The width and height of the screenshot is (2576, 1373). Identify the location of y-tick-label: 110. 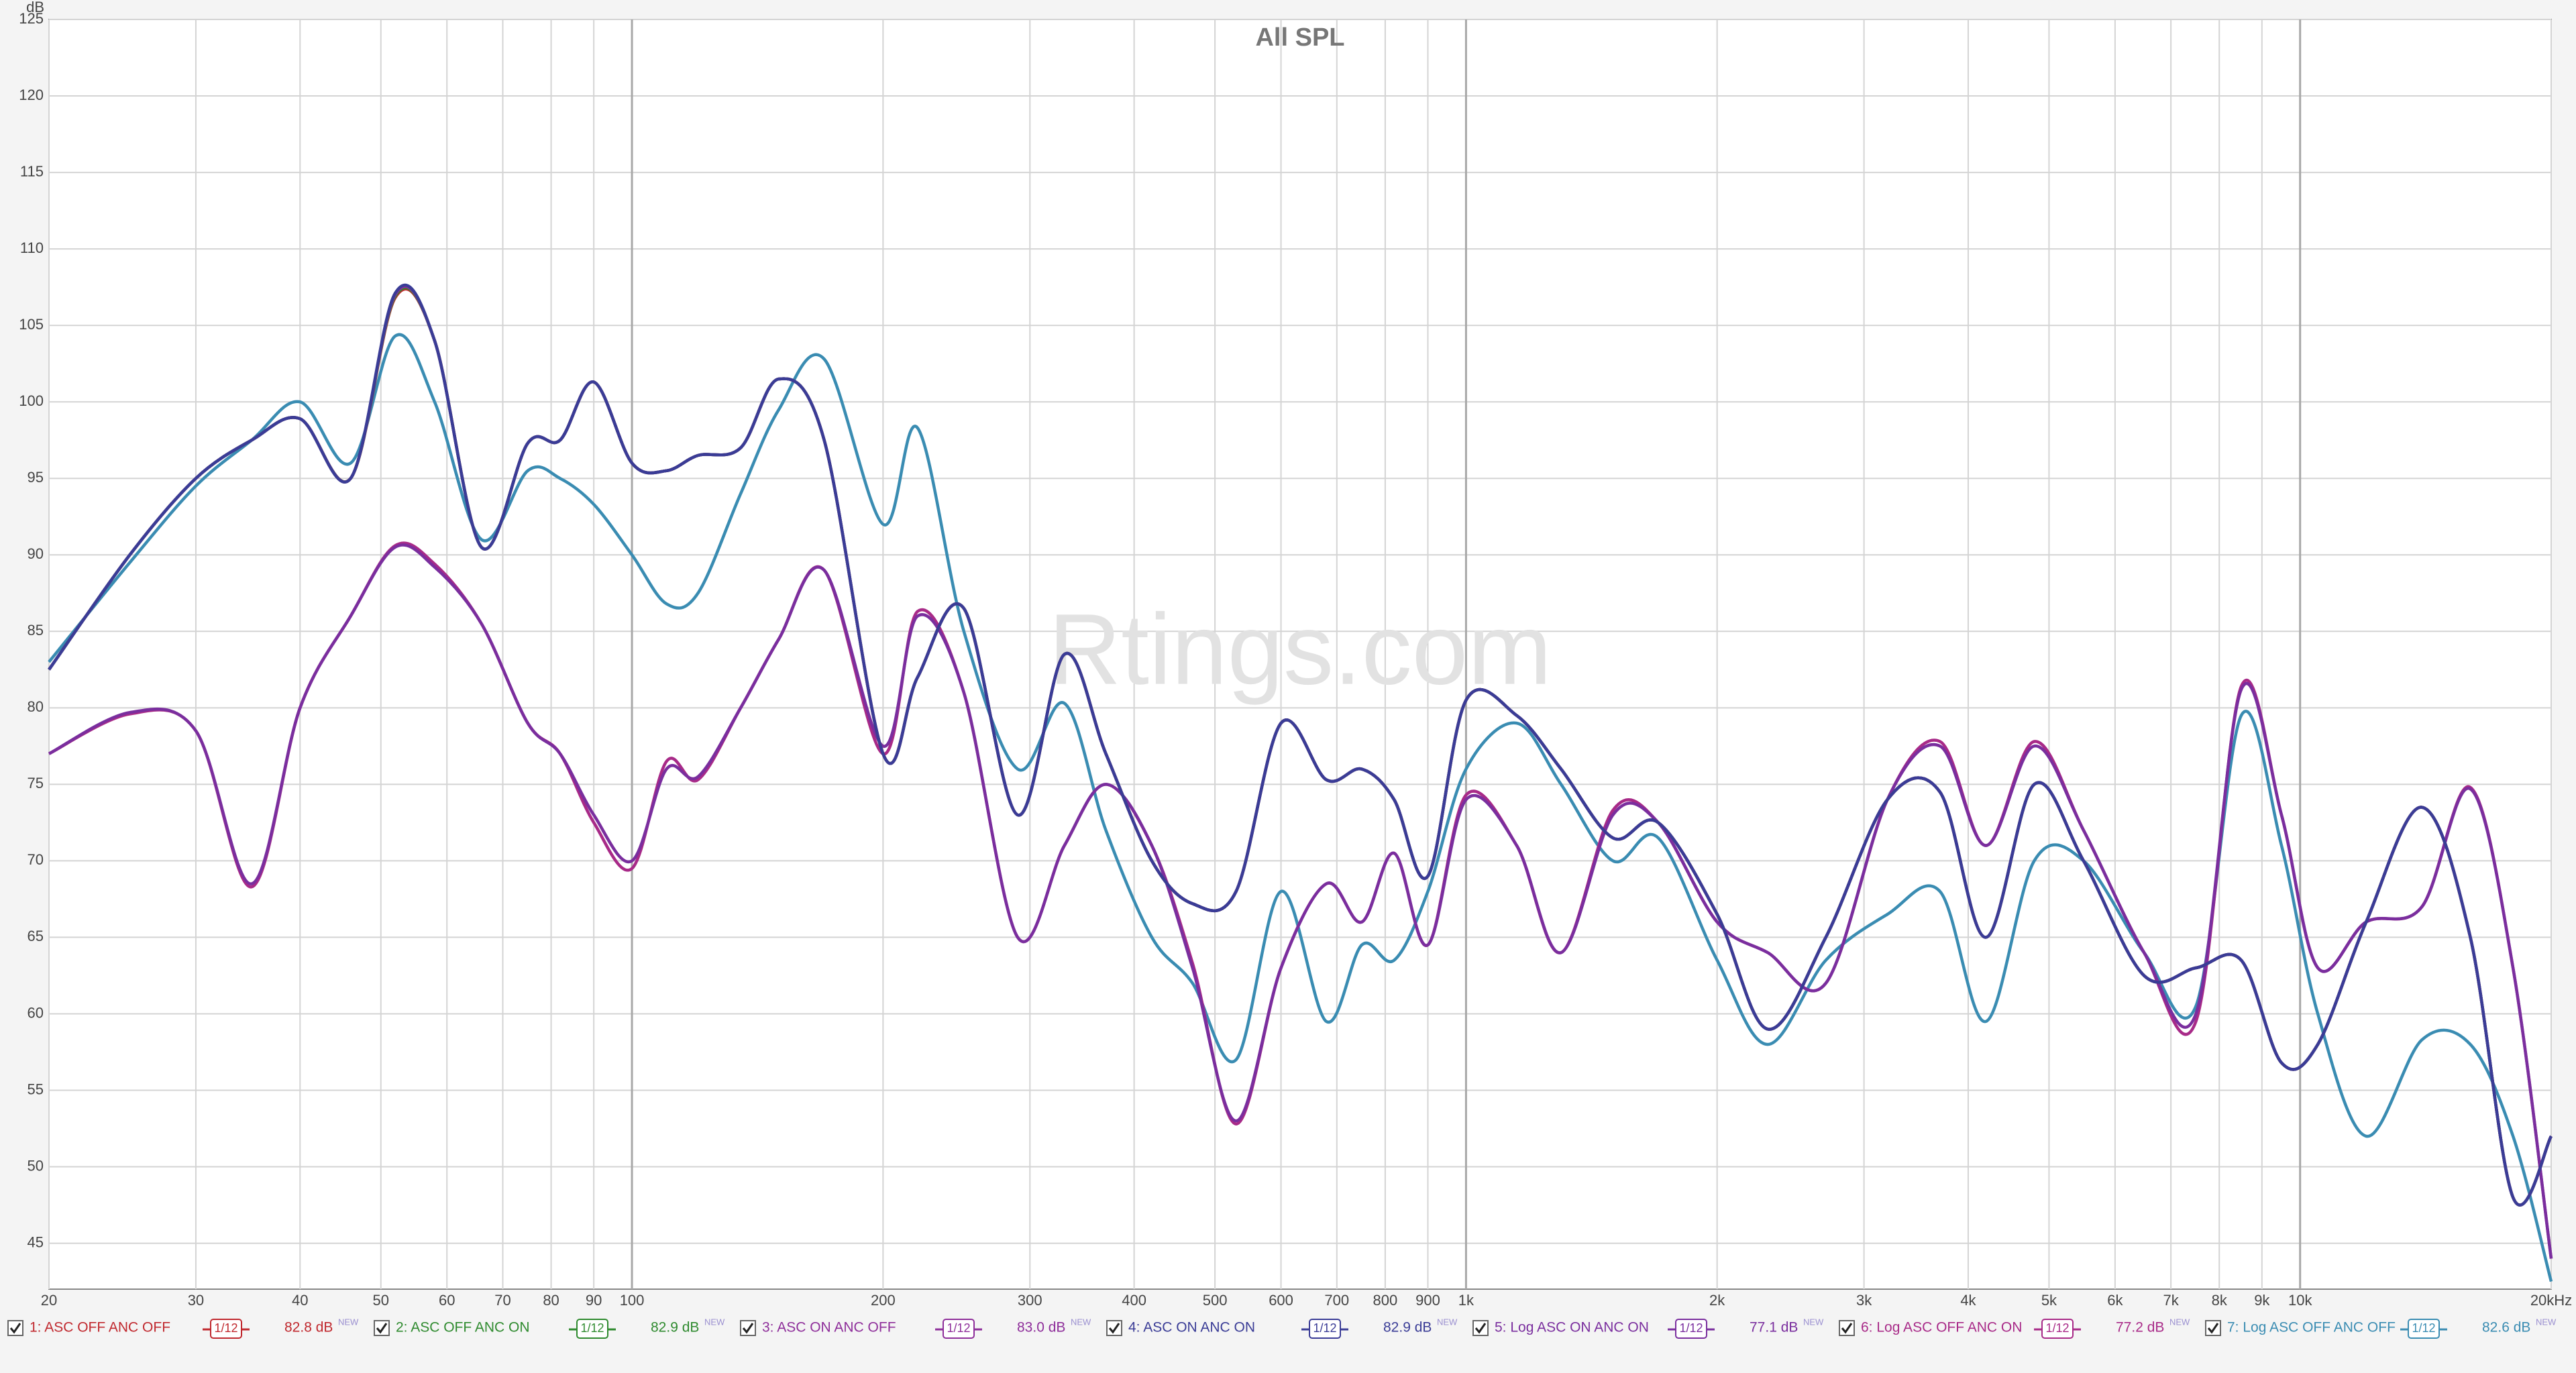
(32, 247).